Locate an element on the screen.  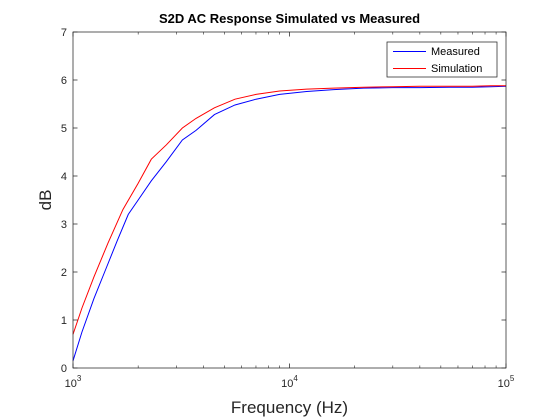
y-tick-label: 5 is located at coordinates (64, 129).